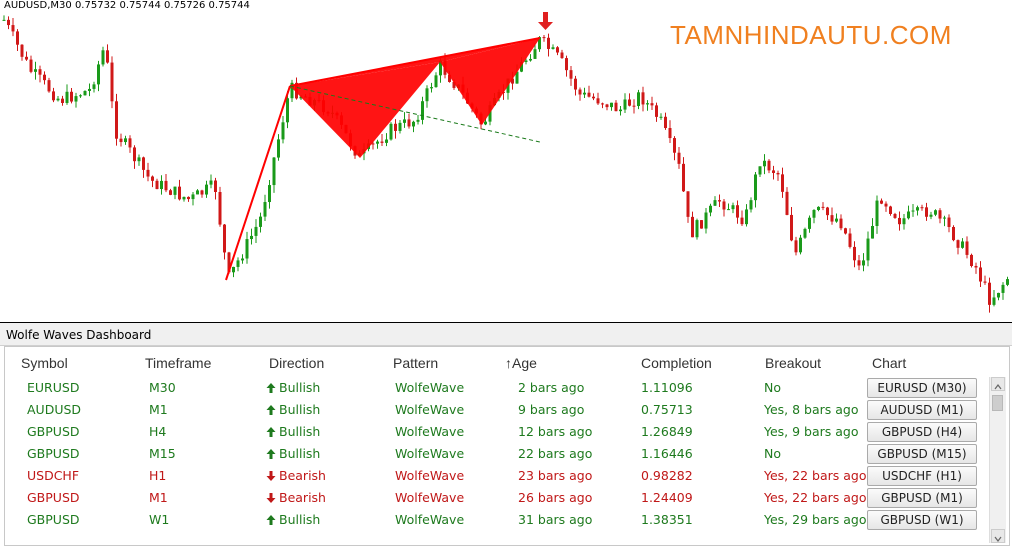  I want to click on direction-label: Bearish, so click(302, 497).